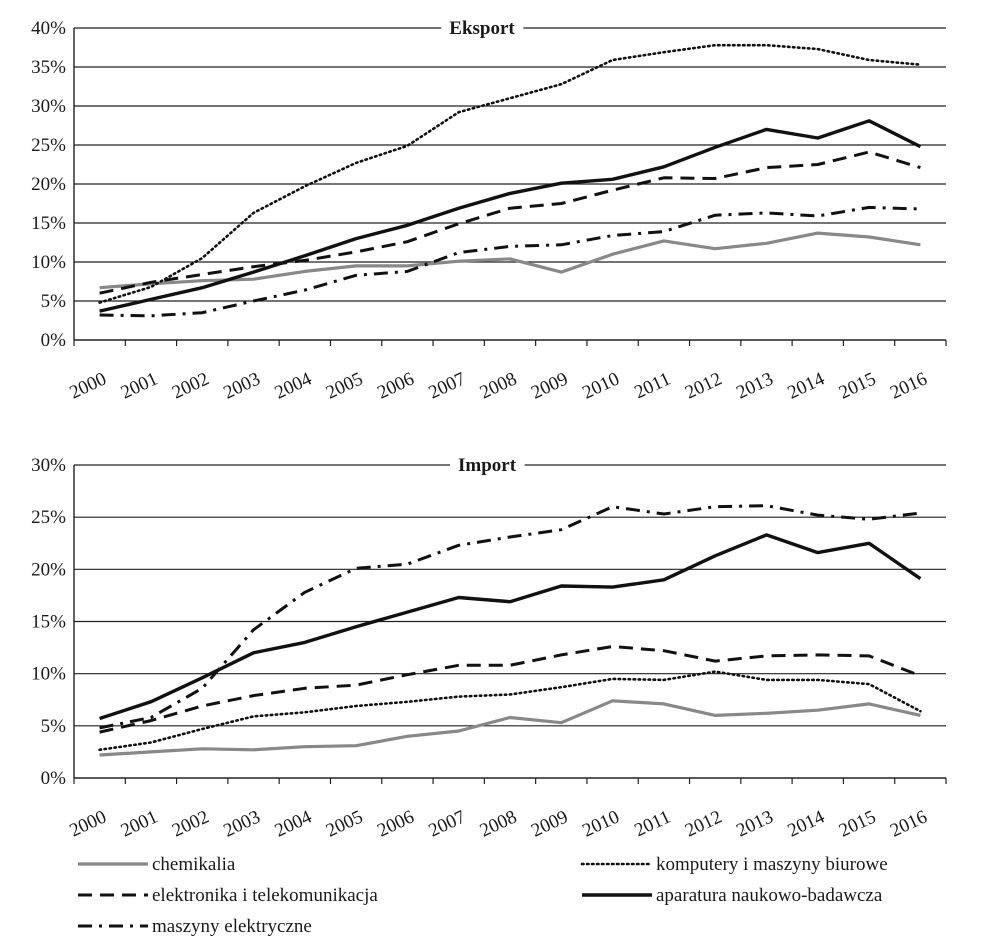 The height and width of the screenshot is (949, 986). Describe the element at coordinates (772, 864) in the screenshot. I see `legend-label-komputery-i-maszyny-biurowe: komputery i maszyny biurowe` at that location.